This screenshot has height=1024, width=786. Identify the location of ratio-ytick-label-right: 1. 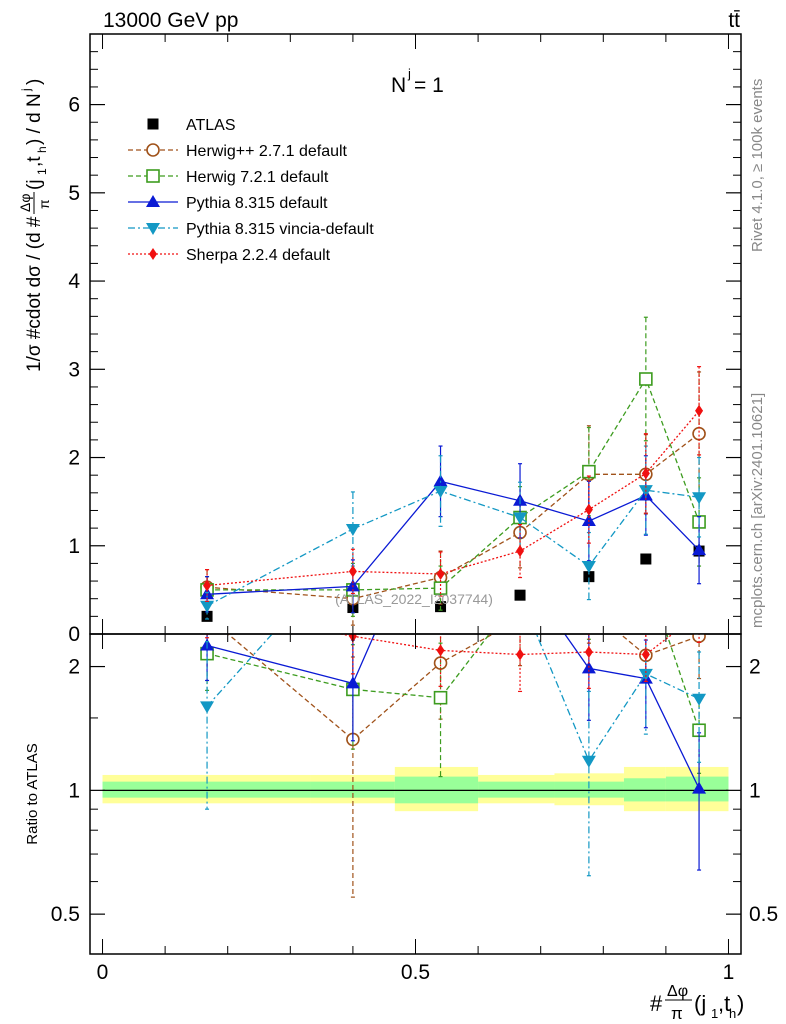
(755, 790).